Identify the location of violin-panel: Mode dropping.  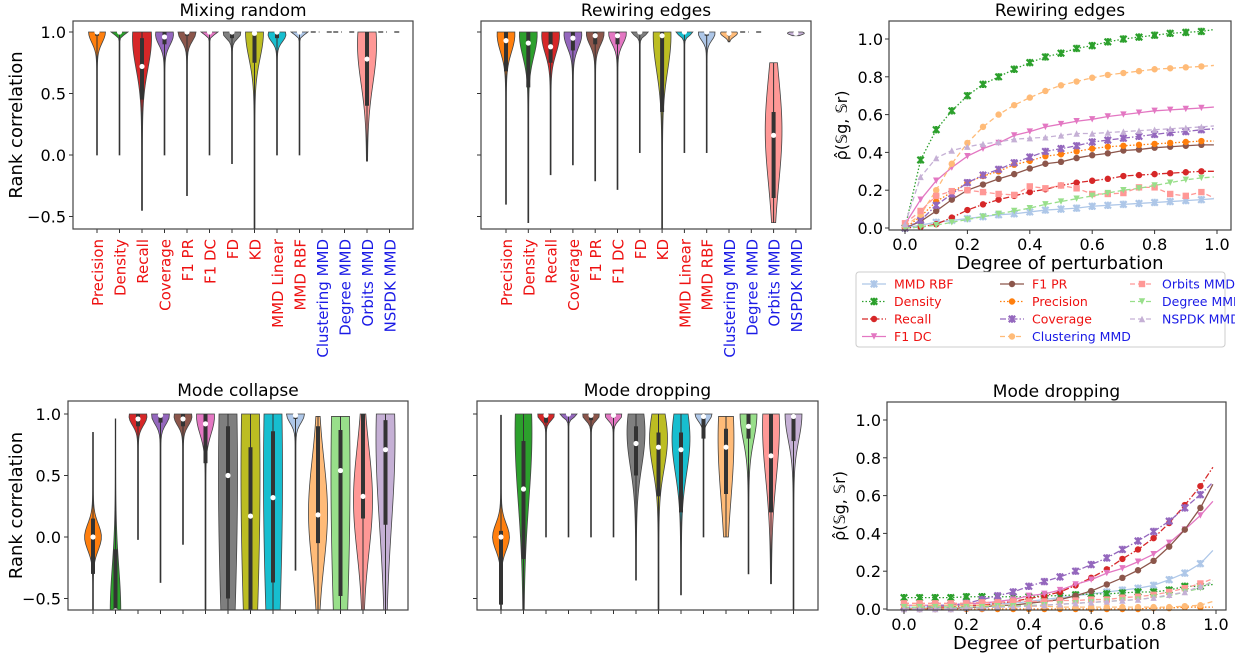
(646, 497).